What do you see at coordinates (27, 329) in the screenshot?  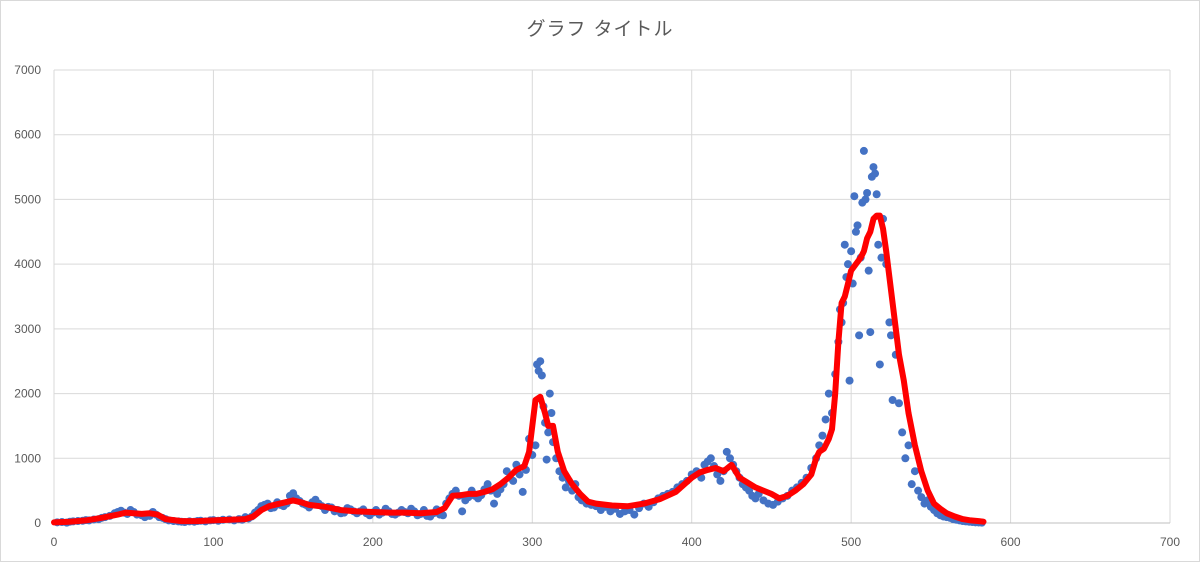 I see `y-tick-label: 3000` at bounding box center [27, 329].